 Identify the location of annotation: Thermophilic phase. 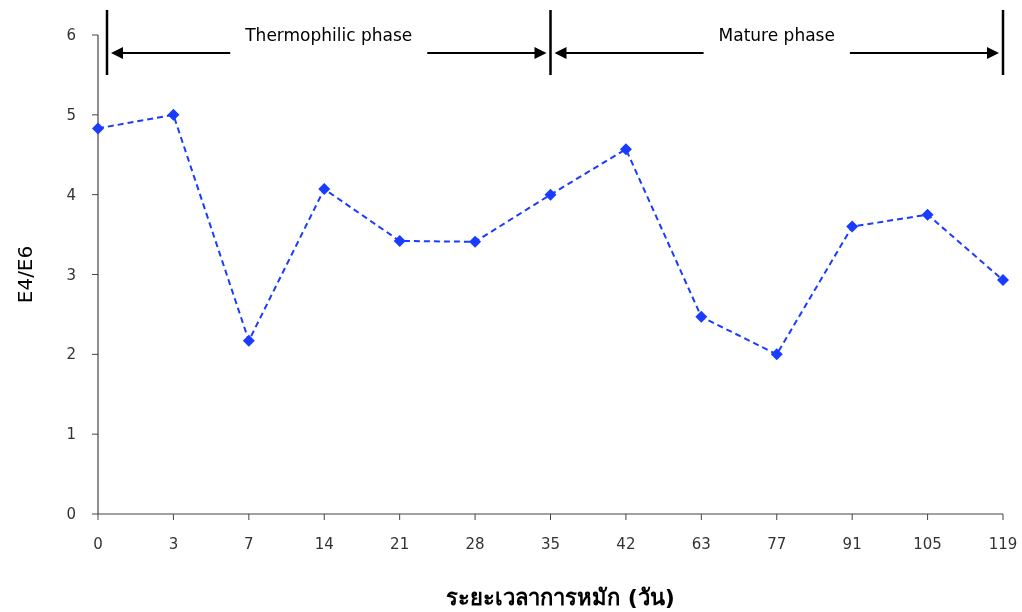
(328, 35).